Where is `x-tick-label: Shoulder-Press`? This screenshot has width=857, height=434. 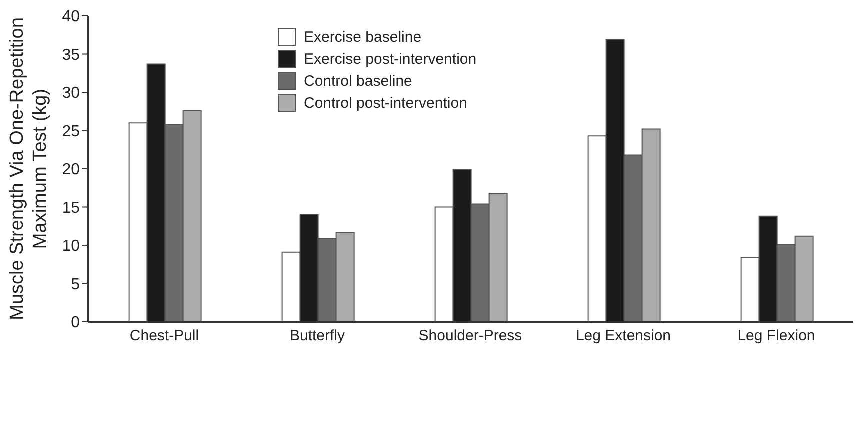 x-tick-label: Shoulder-Press is located at coordinates (470, 336).